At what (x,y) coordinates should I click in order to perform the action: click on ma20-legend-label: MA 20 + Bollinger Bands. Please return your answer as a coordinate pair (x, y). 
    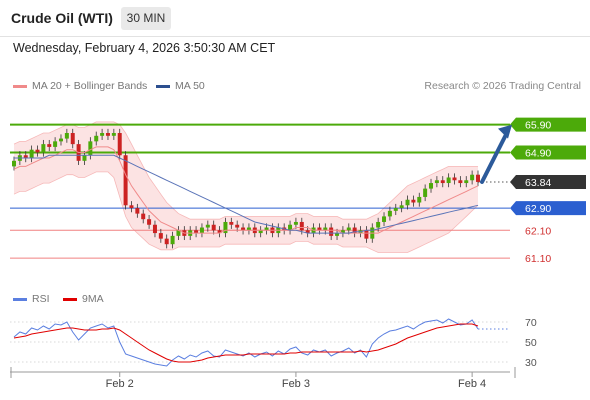
    Looking at the image, I should click on (90, 86).